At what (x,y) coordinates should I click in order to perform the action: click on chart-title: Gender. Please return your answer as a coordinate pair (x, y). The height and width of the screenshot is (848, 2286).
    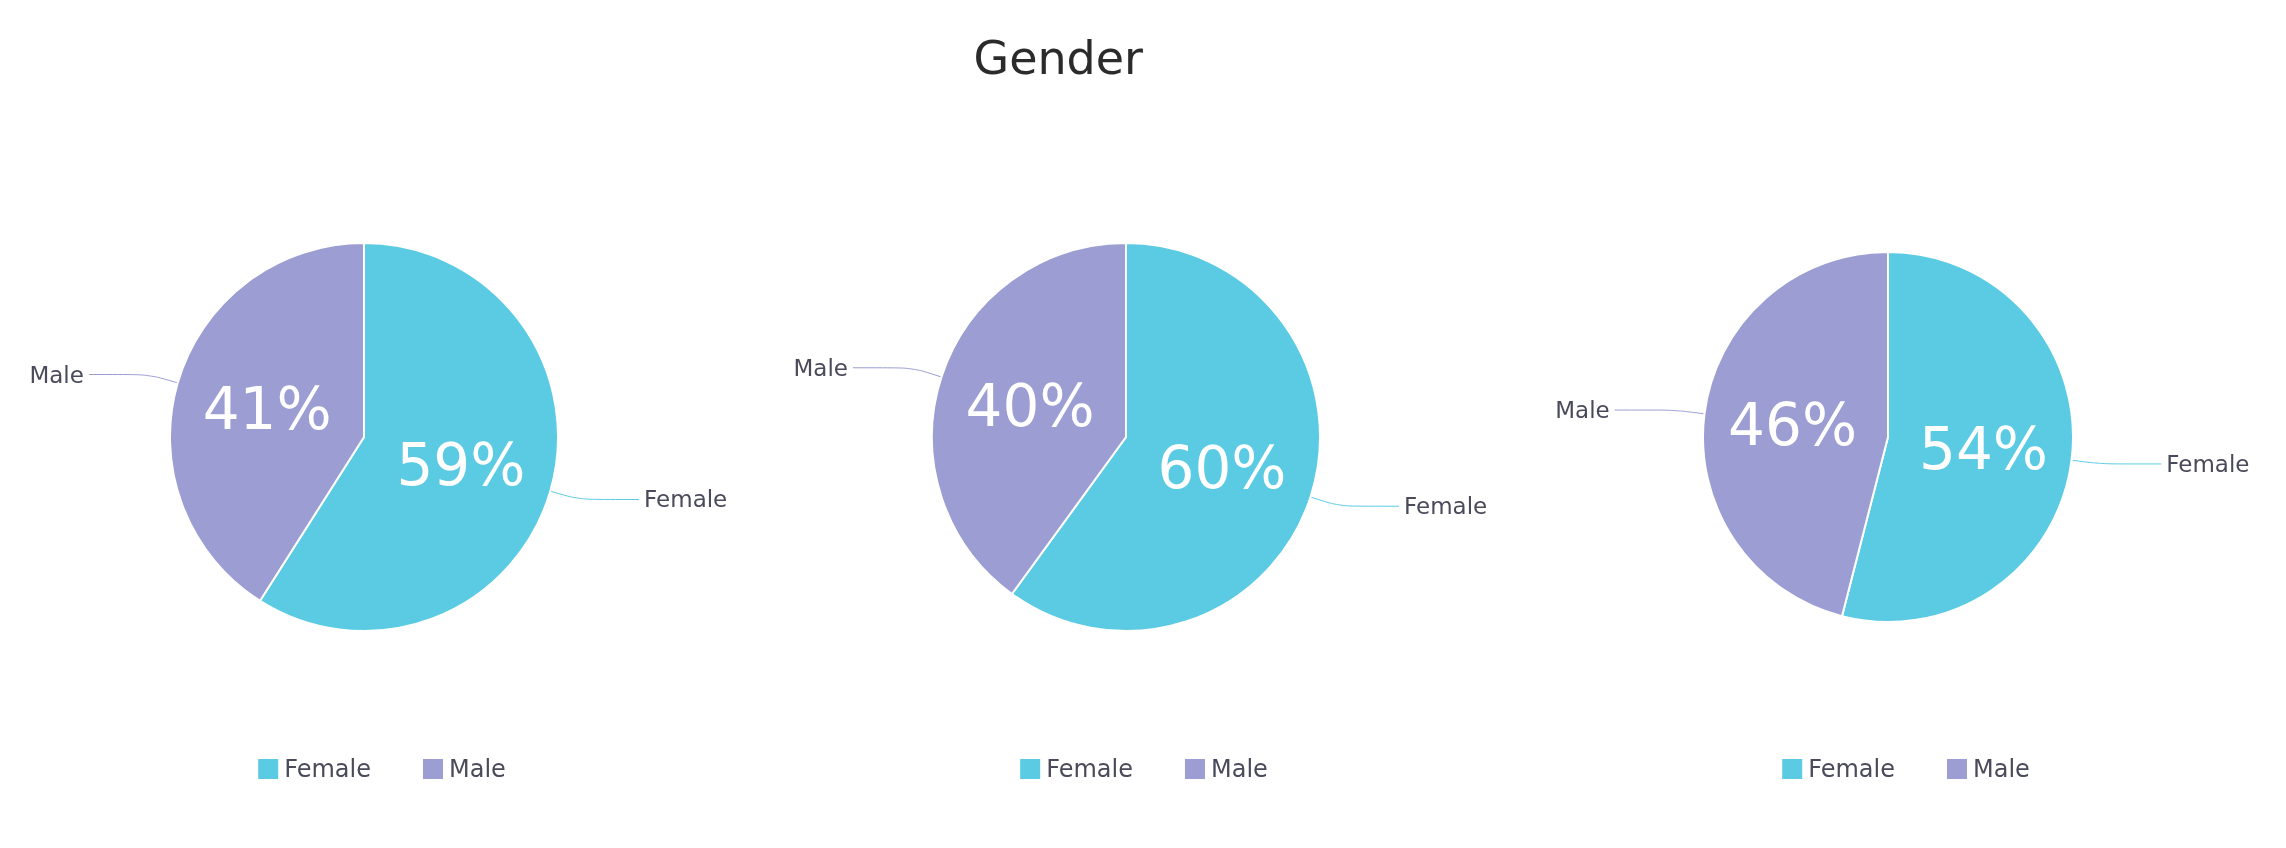
    Looking at the image, I should click on (1058, 58).